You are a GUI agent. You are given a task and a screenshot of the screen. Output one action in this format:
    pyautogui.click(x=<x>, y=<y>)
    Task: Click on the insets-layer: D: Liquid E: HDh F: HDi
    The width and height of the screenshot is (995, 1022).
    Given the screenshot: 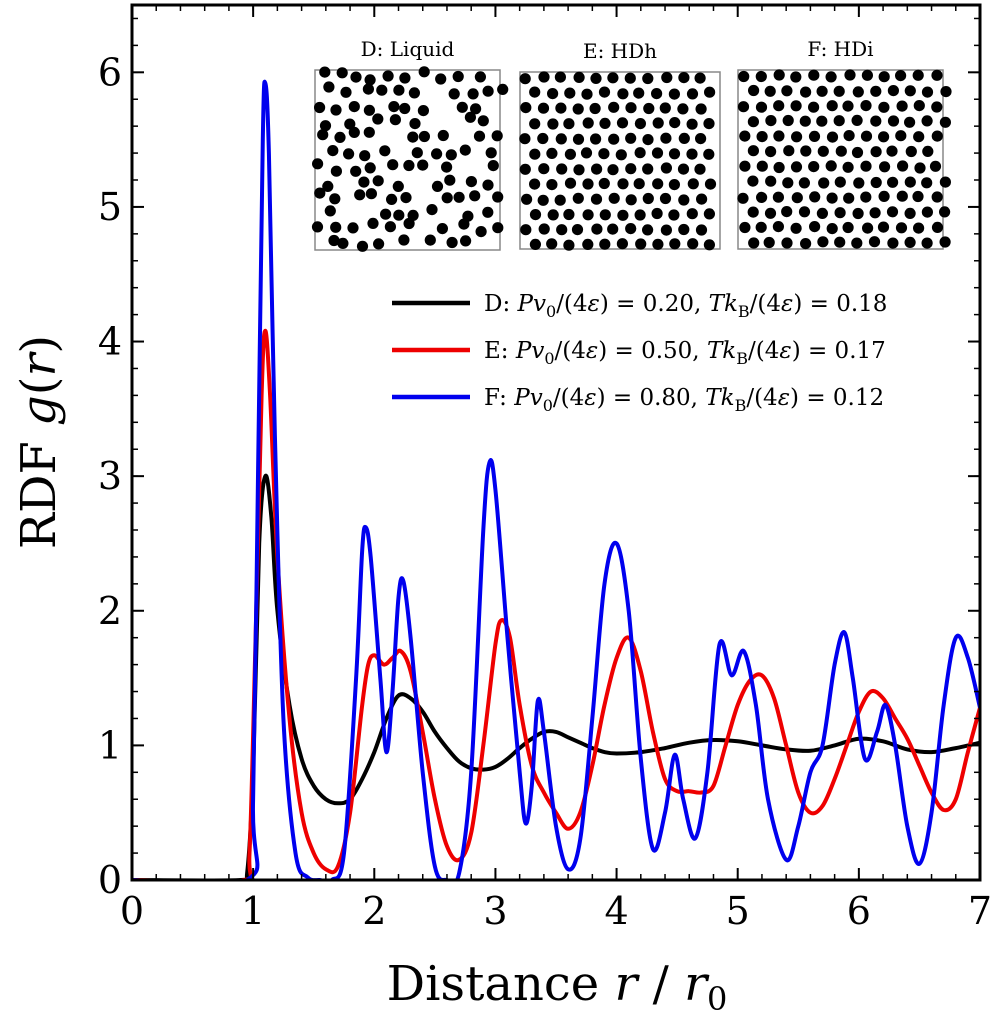 What is the action you would take?
    pyautogui.click(x=631, y=144)
    